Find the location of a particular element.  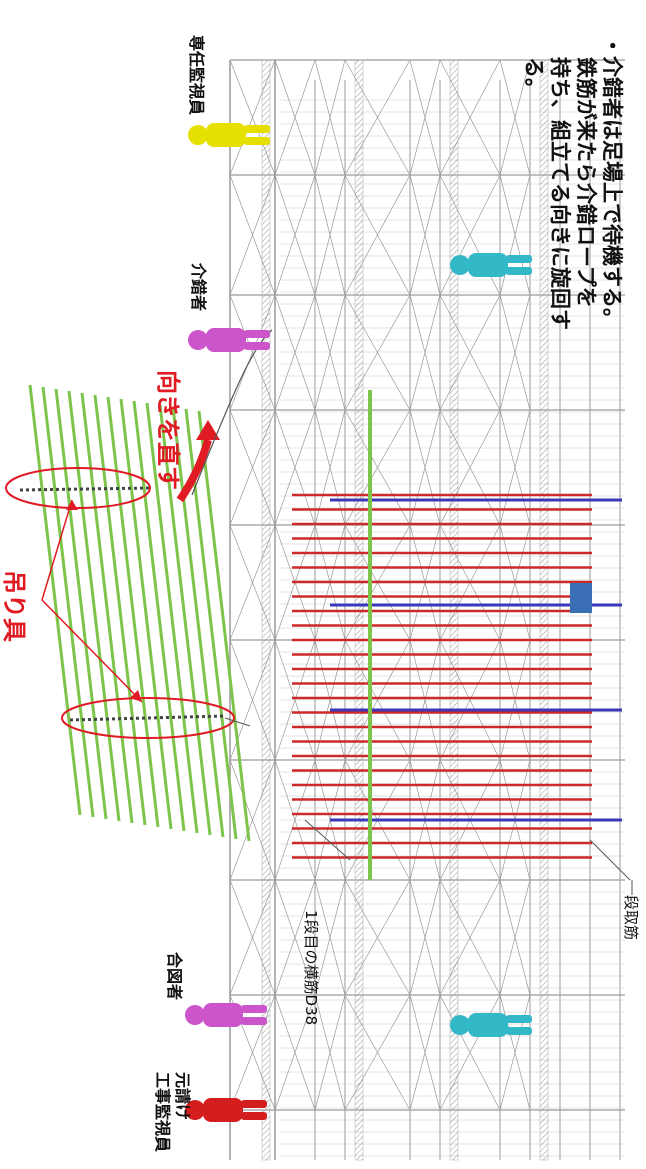

arrow-line-top is located at coordinates (57, 550).